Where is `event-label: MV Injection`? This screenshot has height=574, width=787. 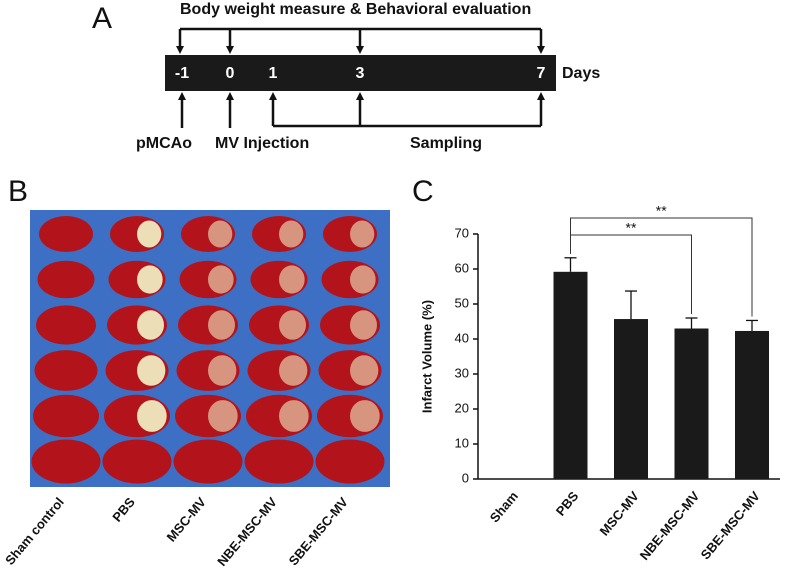
event-label: MV Injection is located at coordinates (262, 143).